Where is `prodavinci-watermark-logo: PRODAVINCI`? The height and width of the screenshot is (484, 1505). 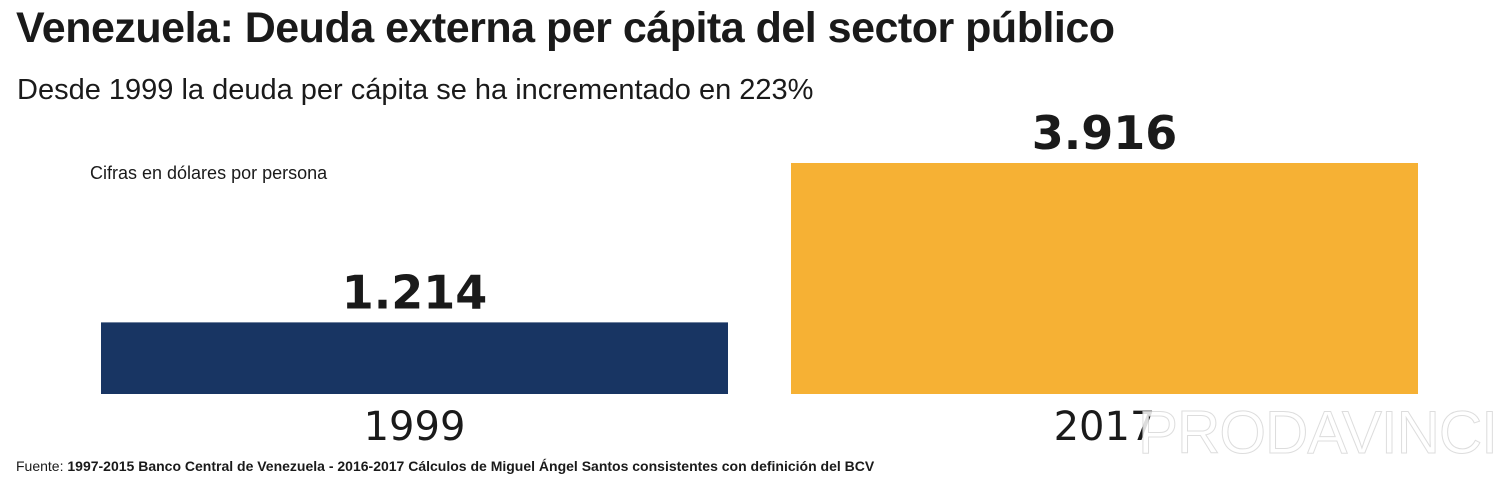
prodavinci-watermark-logo: PRODAVINCI is located at coordinates (1318, 433).